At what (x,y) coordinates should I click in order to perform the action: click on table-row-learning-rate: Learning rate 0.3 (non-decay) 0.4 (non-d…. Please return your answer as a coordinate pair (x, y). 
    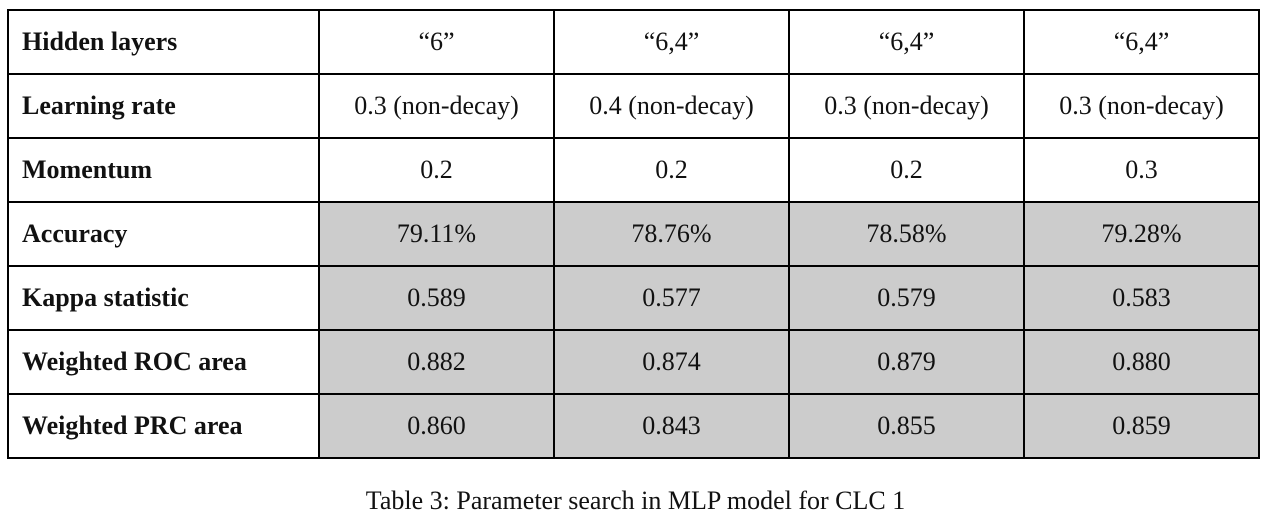
    Looking at the image, I should click on (633, 106).